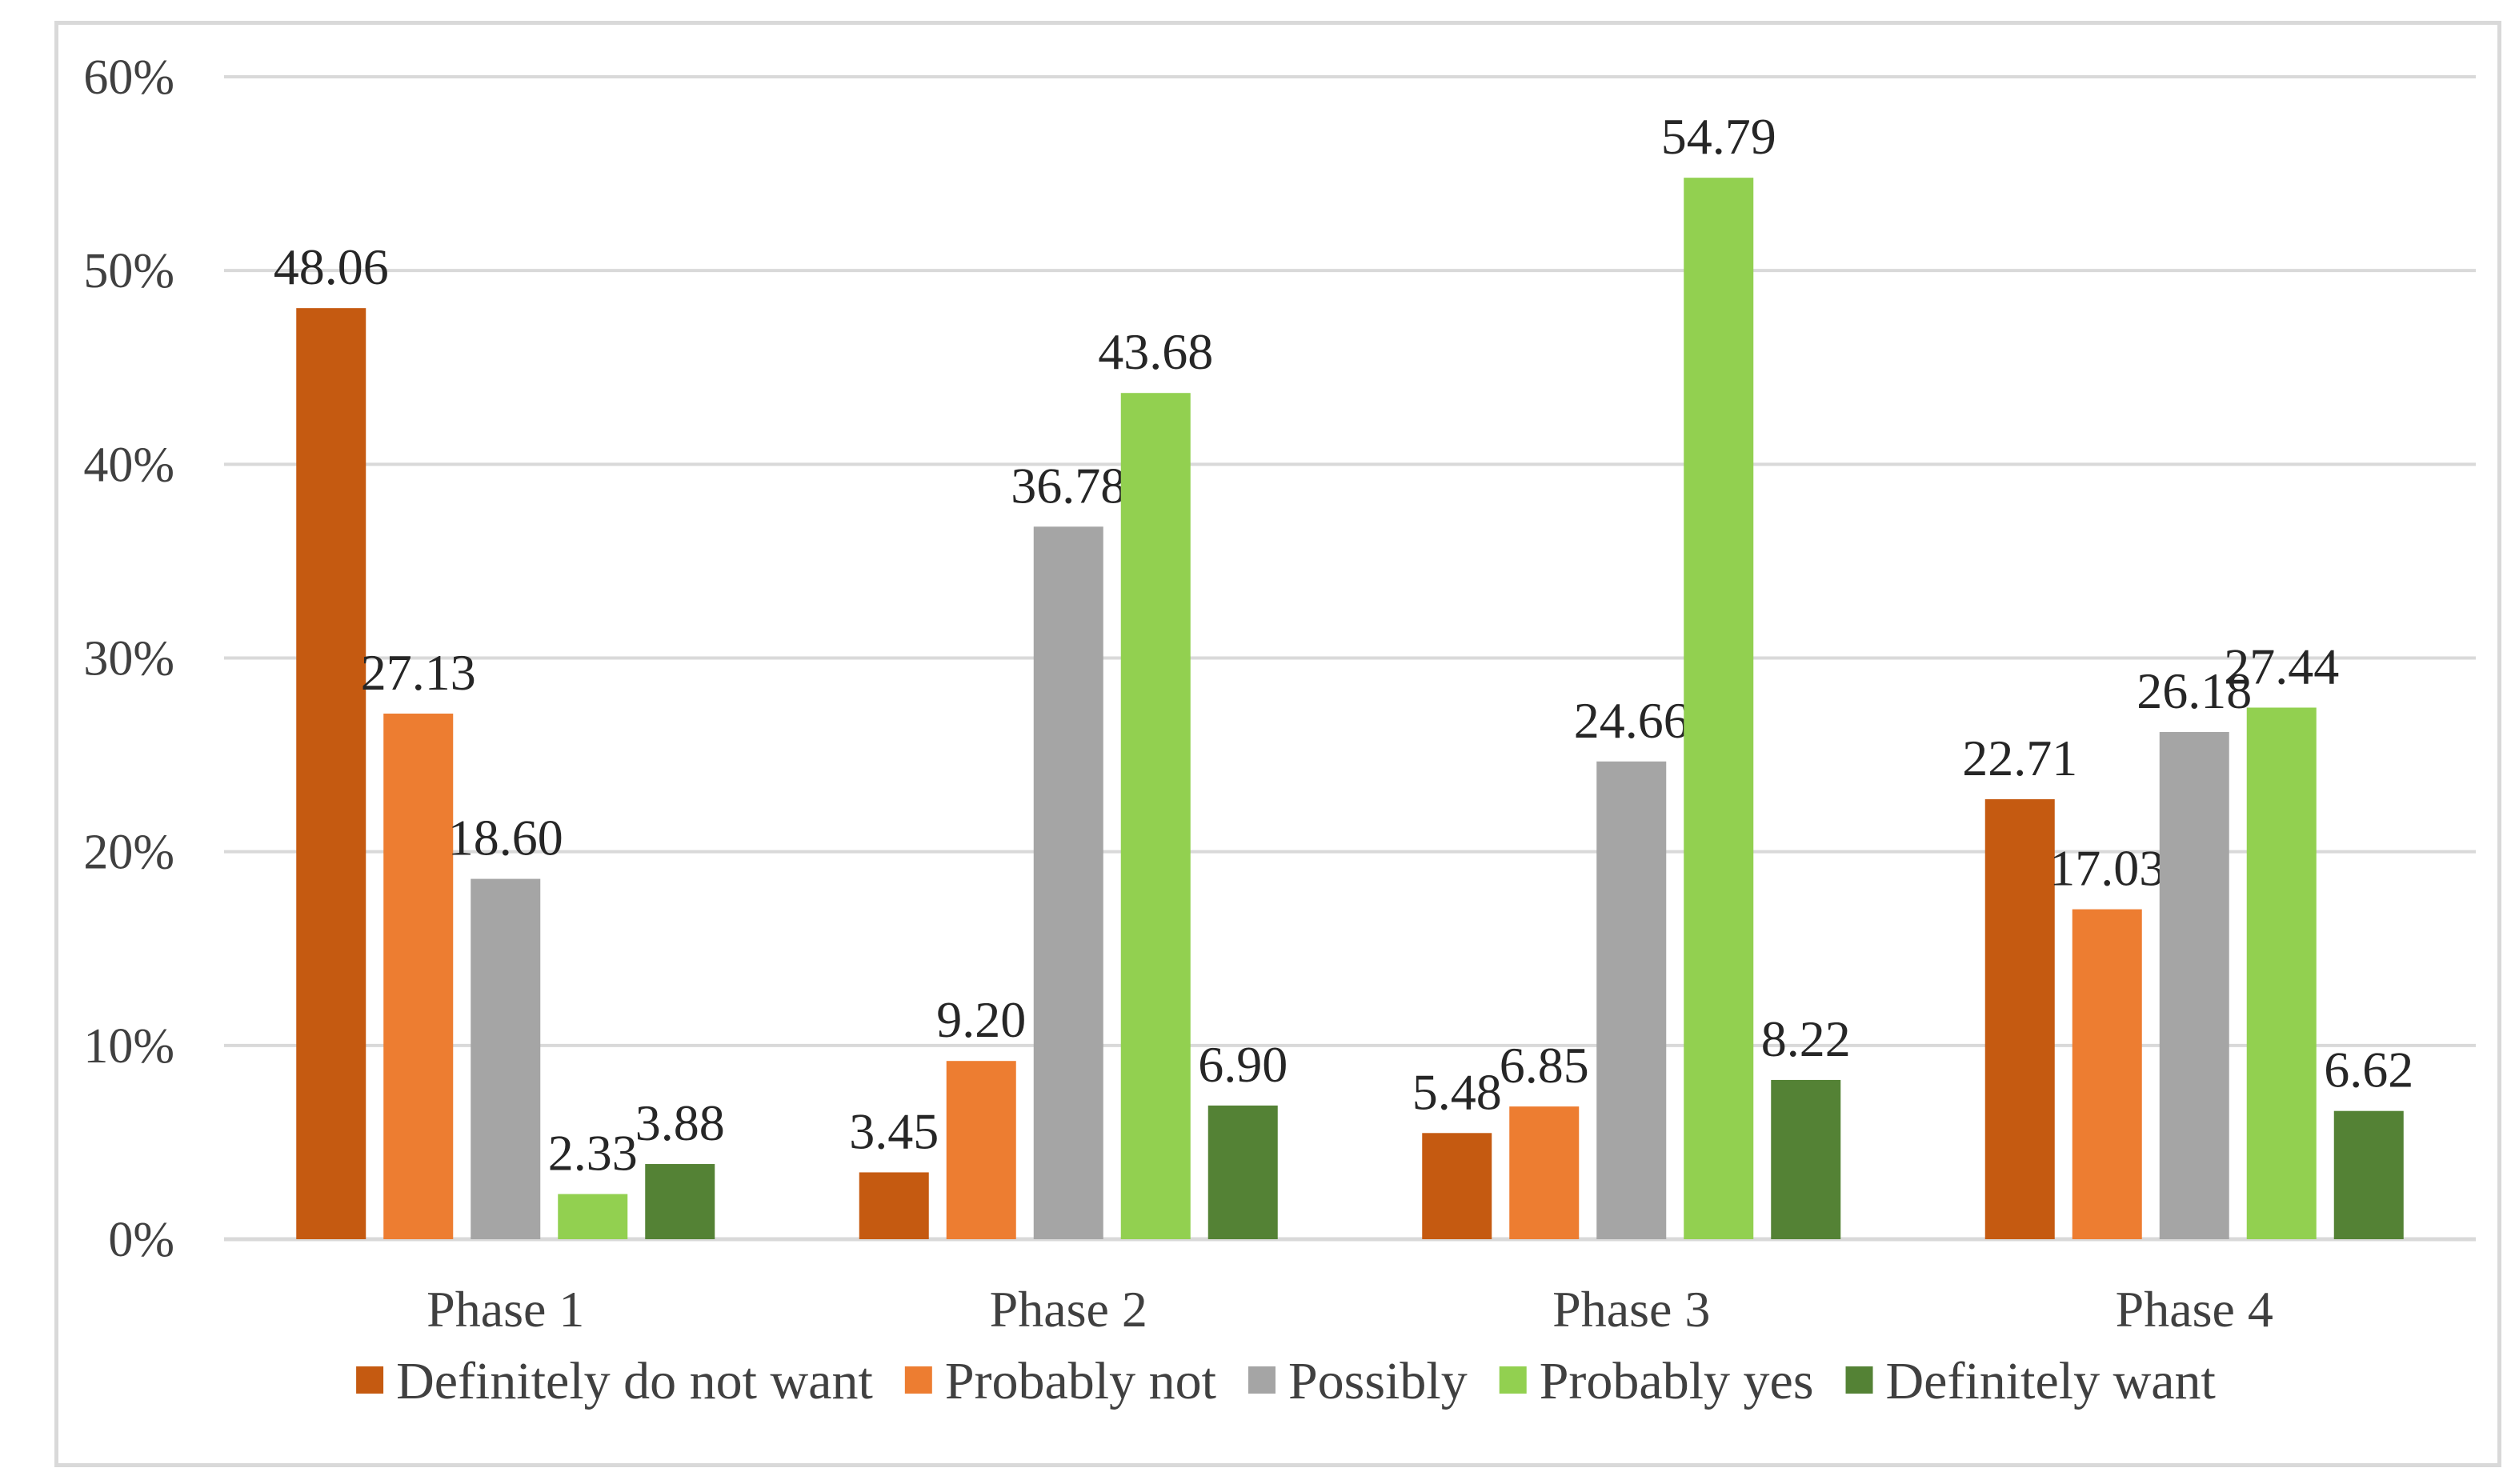  I want to click on data-label: 6.85, so click(1544, 1065).